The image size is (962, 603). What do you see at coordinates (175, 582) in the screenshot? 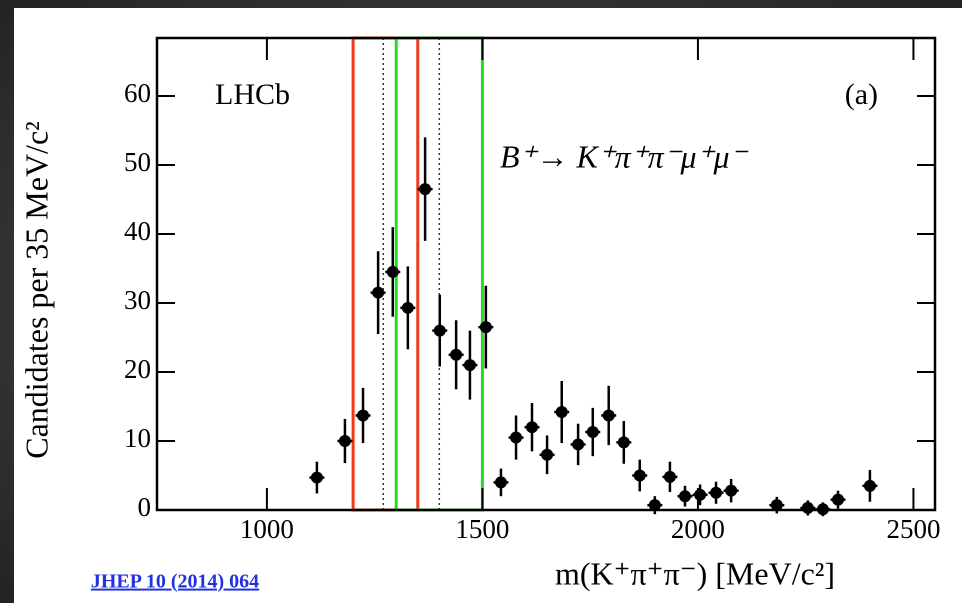
I see `reference-link: JHEP 10 (2014) 064` at bounding box center [175, 582].